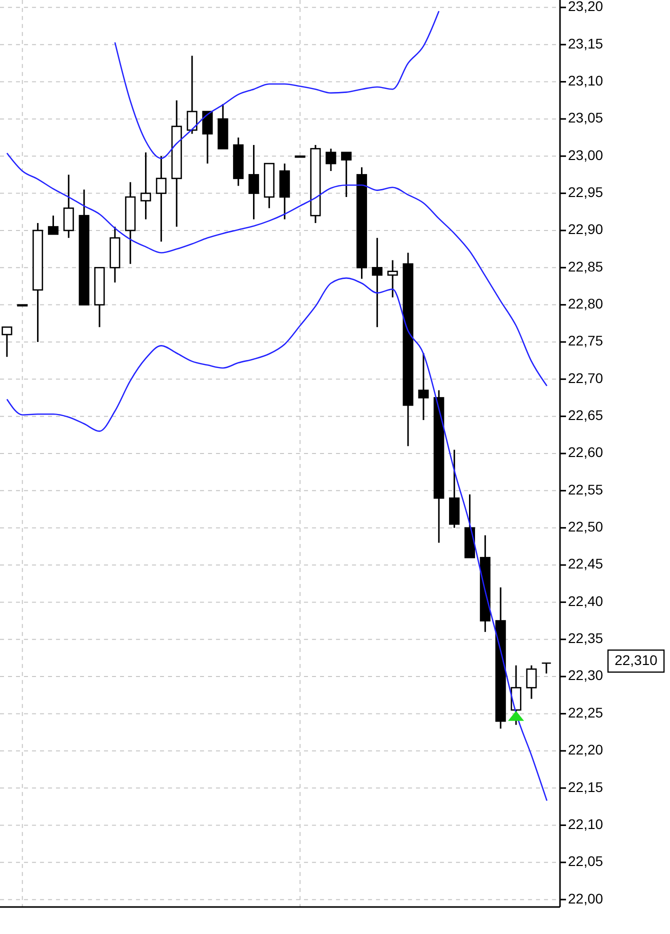  I want to click on y-tick-label: 22,50, so click(586, 526).